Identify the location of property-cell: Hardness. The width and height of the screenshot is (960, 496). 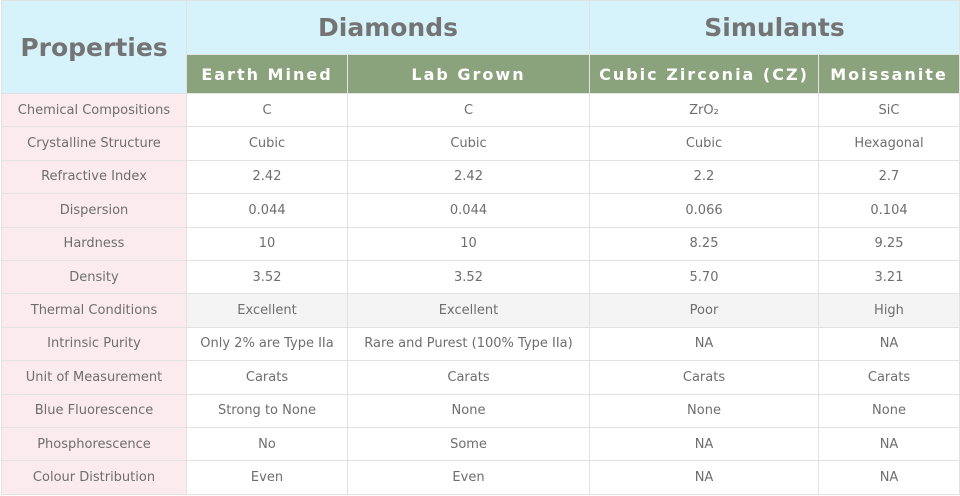
(94, 243).